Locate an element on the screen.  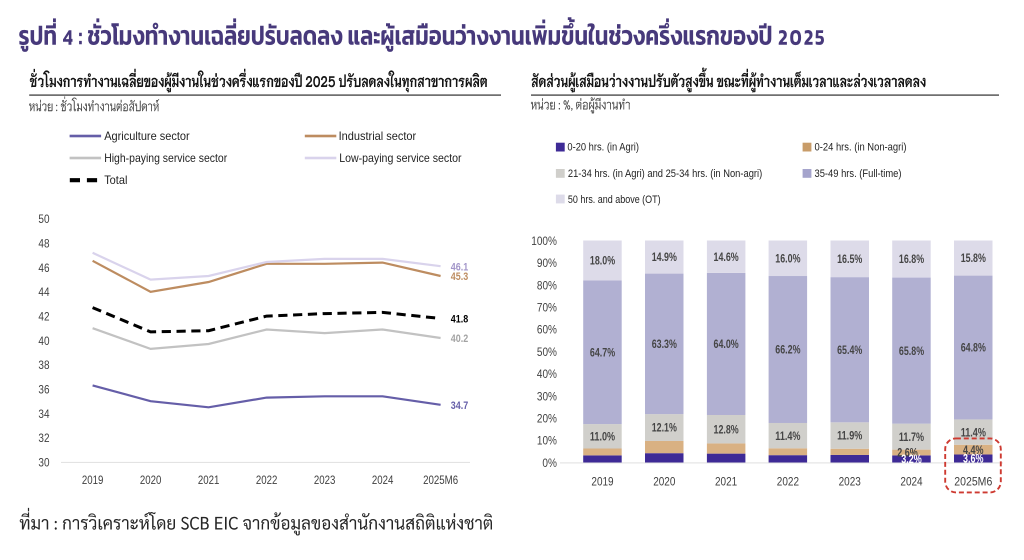
svg-text: 40.2 is located at coordinates (459, 339).